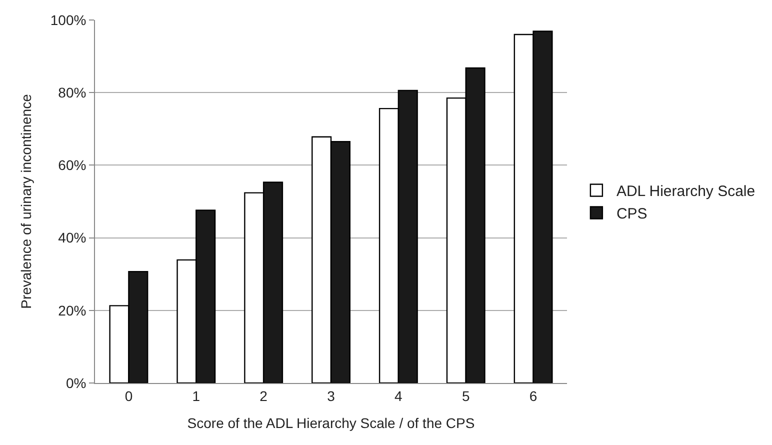 This screenshot has height=445, width=772. What do you see at coordinates (466, 396) in the screenshot?
I see `x-tick-label: 5` at bounding box center [466, 396].